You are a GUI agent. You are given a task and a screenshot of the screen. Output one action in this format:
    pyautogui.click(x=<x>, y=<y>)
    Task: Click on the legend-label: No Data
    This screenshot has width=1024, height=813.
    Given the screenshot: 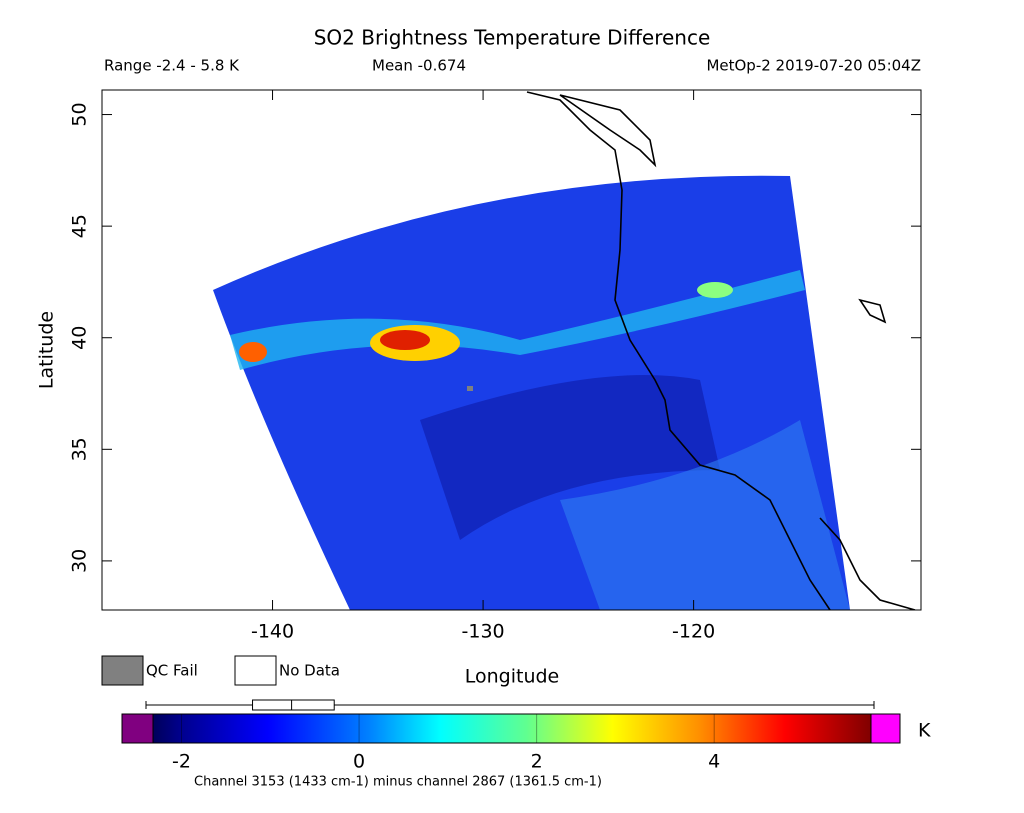 What is the action you would take?
    pyautogui.click(x=309, y=671)
    